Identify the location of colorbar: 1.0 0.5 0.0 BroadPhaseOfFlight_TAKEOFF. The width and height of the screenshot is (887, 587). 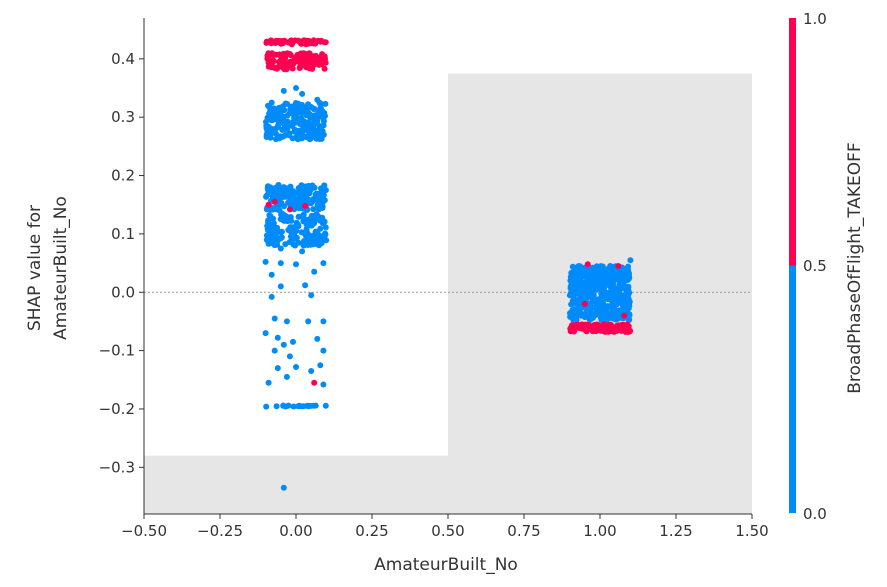
(827, 266).